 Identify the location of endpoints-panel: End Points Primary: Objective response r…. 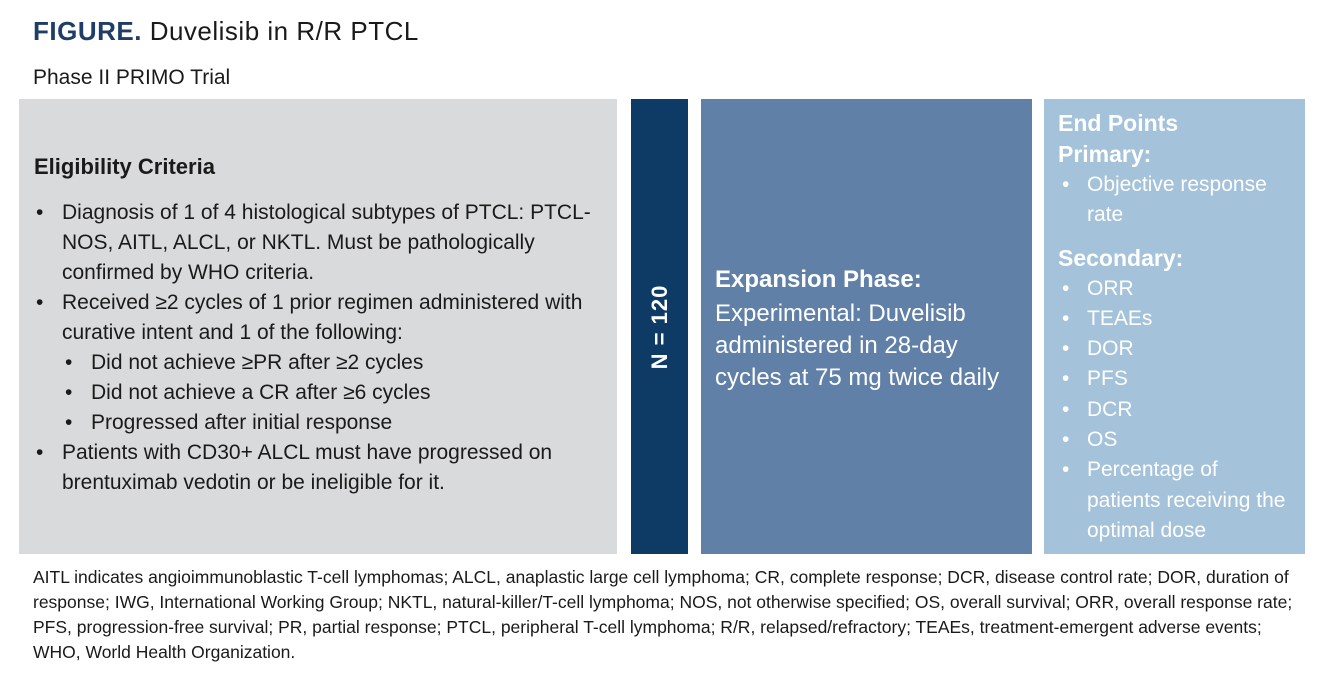
(1174, 326).